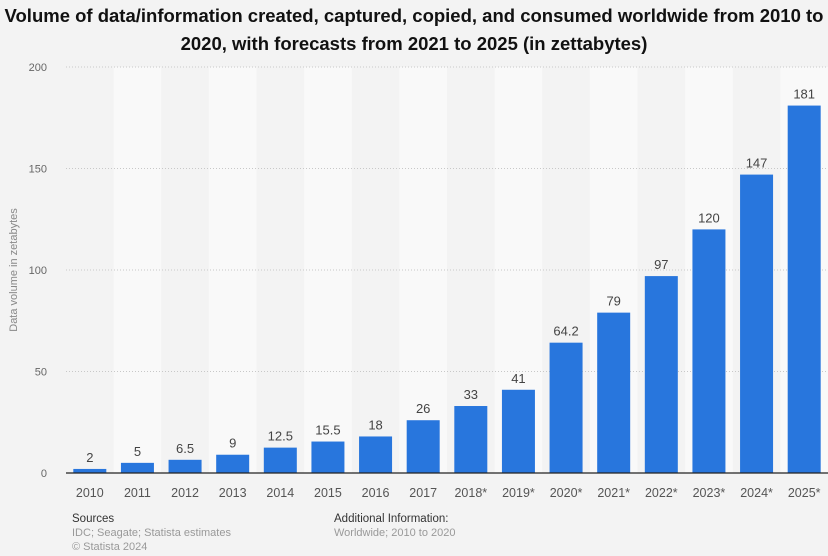  Describe the element at coordinates (375, 424) in the screenshot. I see `data-label: 18` at that location.